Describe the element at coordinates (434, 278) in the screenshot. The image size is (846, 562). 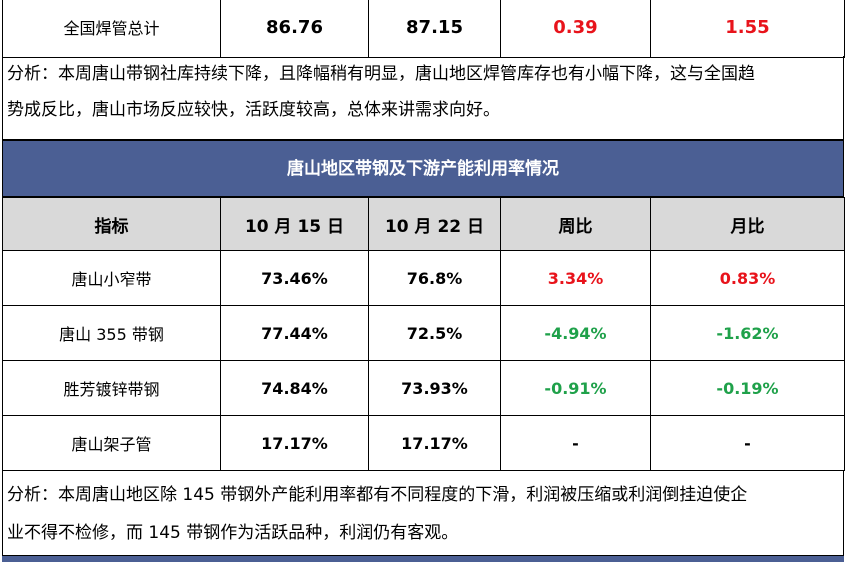
I see `value-cell: 76.8%` at that location.